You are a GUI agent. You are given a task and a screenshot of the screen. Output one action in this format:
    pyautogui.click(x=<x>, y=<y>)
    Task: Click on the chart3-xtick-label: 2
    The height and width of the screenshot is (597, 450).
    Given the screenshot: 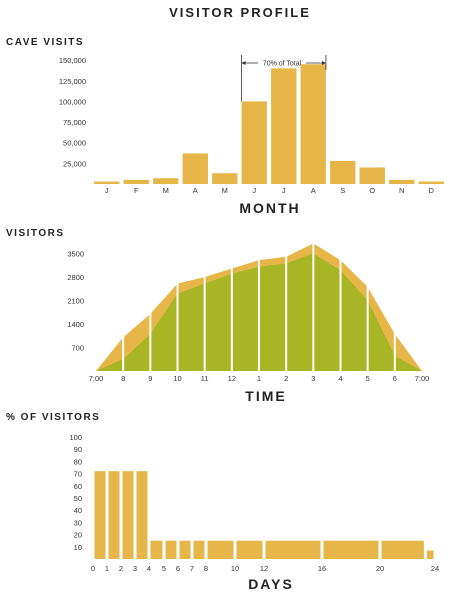 What is the action you would take?
    pyautogui.click(x=121, y=568)
    